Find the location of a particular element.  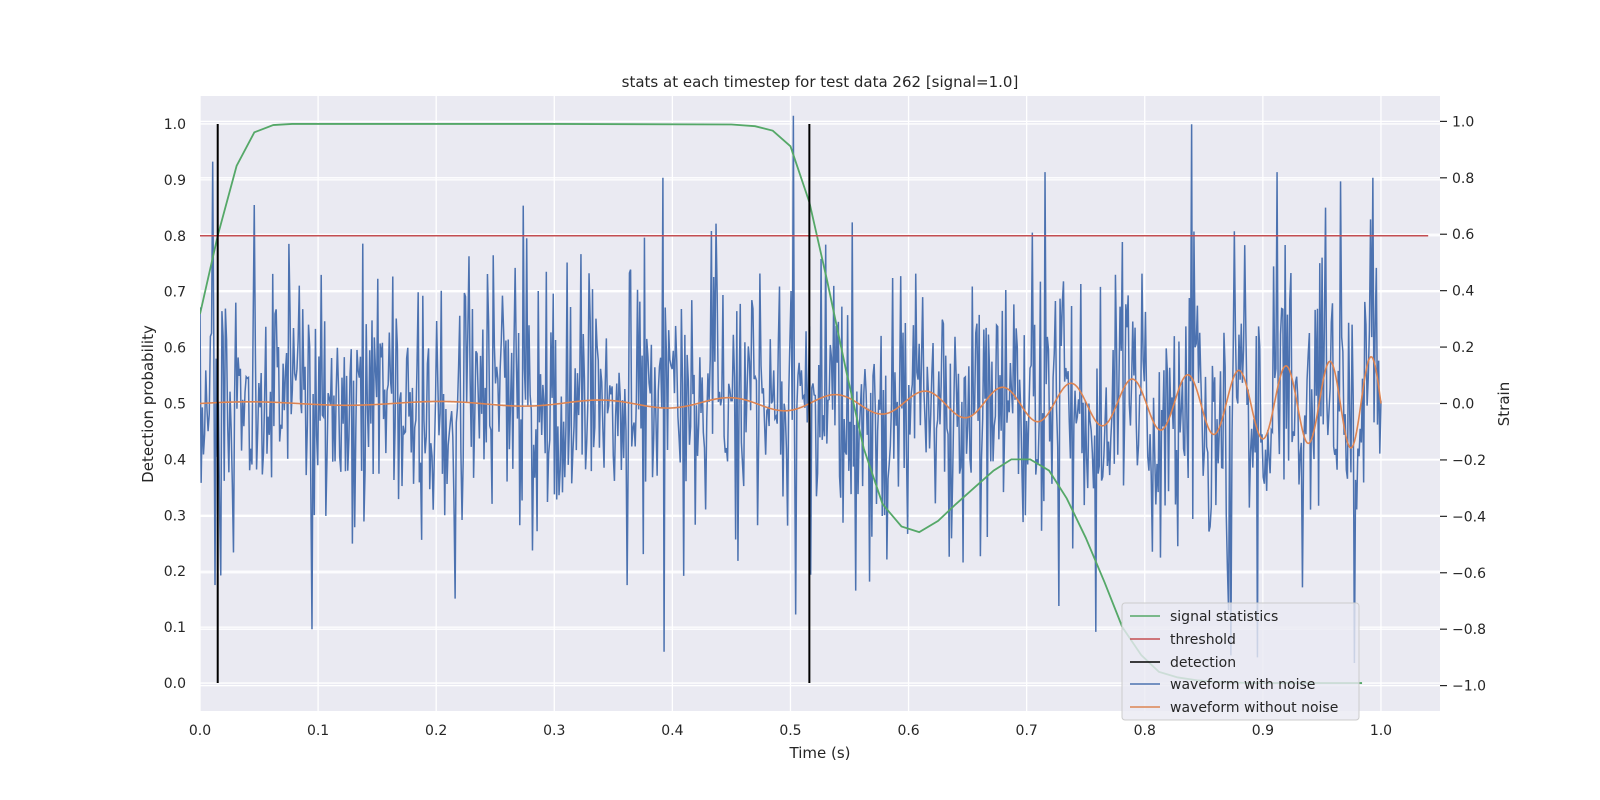

y-right-tick-label: 0.0 is located at coordinates (1463, 405).